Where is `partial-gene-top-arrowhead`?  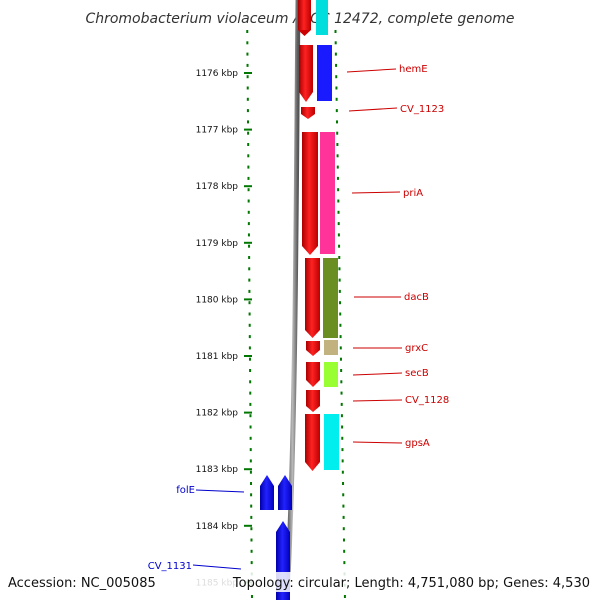 partial-gene-top-arrowhead is located at coordinates (304, 33).